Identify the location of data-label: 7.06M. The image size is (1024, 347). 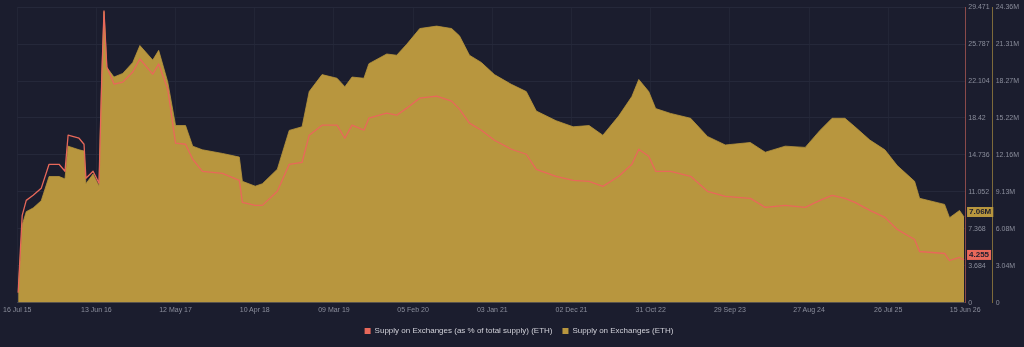
(980, 212).